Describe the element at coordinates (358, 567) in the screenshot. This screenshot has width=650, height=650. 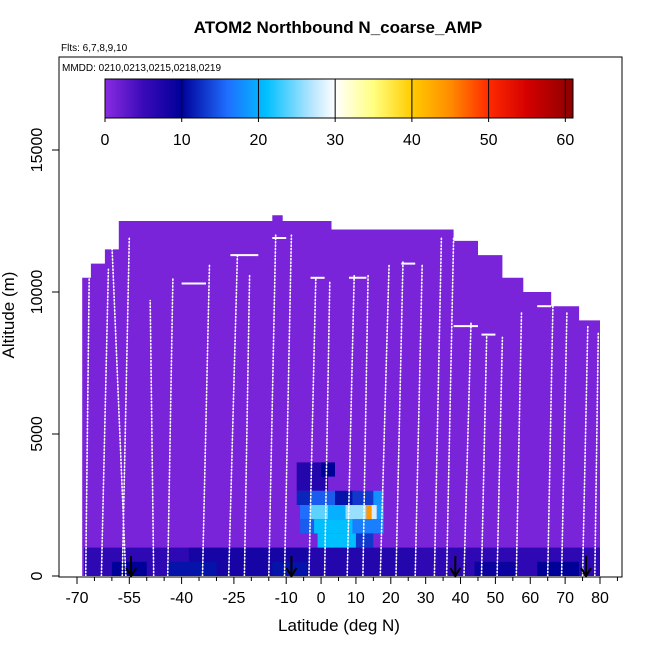
I see `arrow-markers` at that location.